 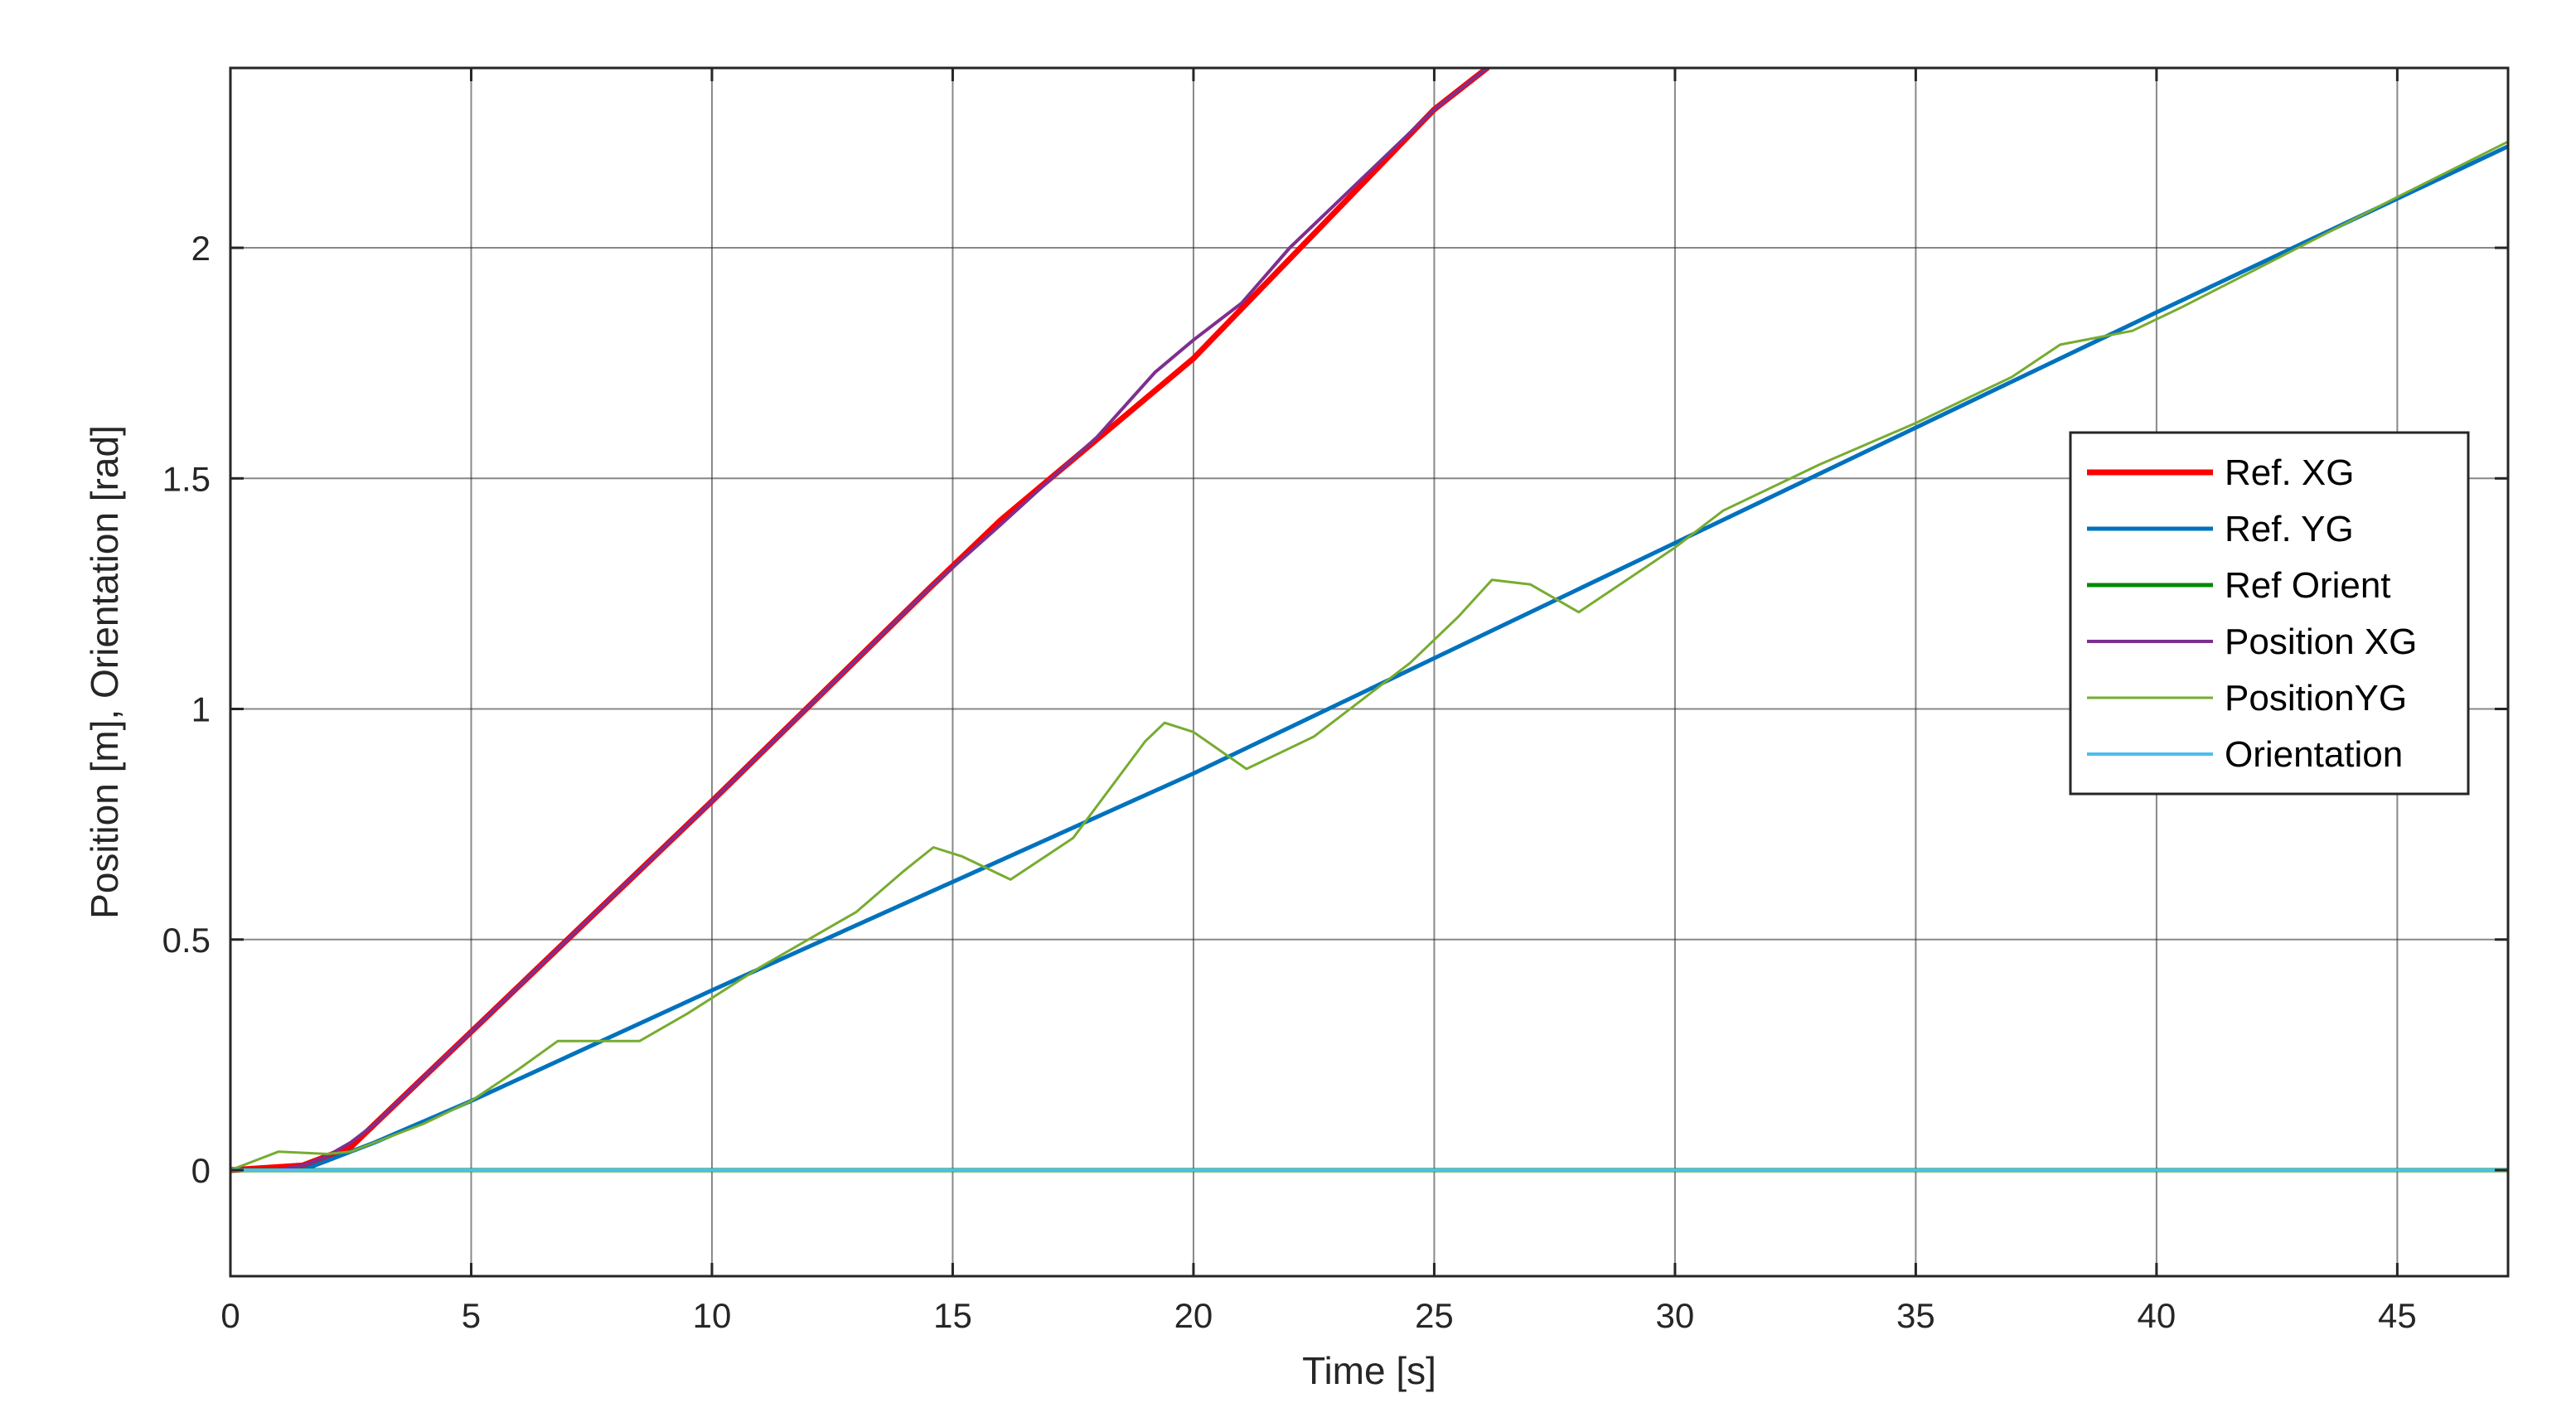 What do you see at coordinates (2397, 1315) in the screenshot?
I see `x-tick-label: 45` at bounding box center [2397, 1315].